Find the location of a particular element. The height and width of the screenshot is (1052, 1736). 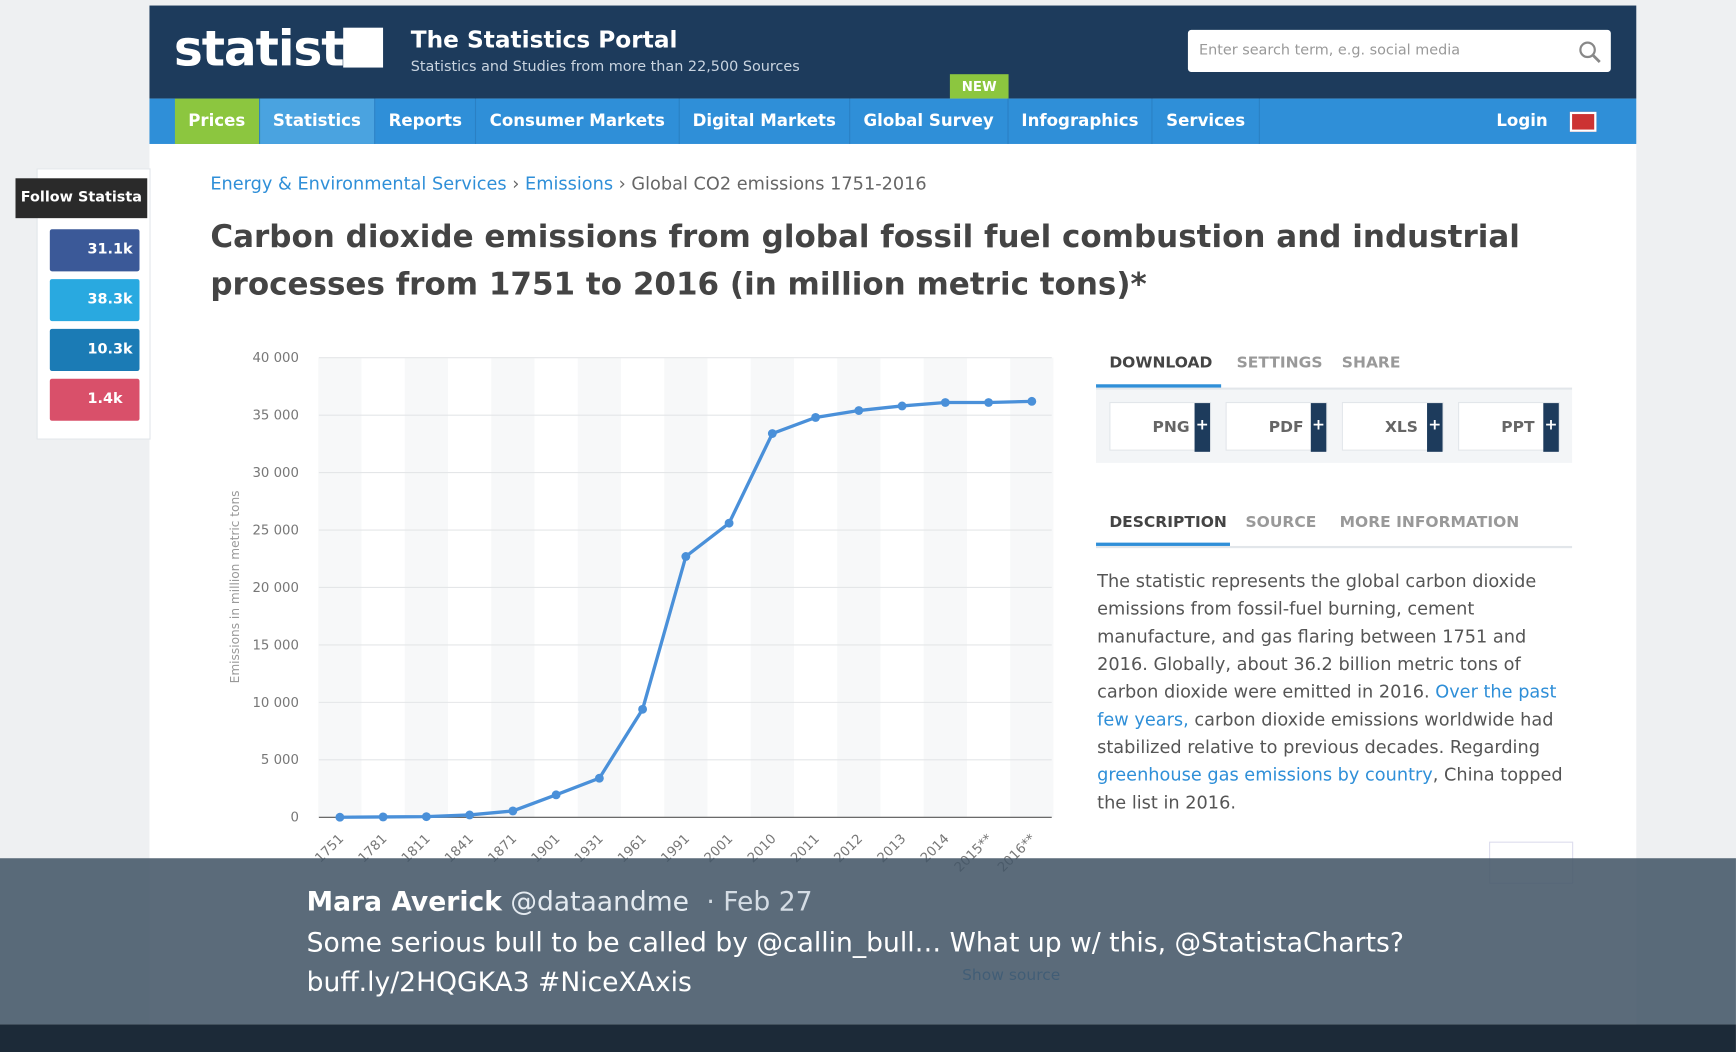

tweet-handle: @dataandme is located at coordinates (600, 901).